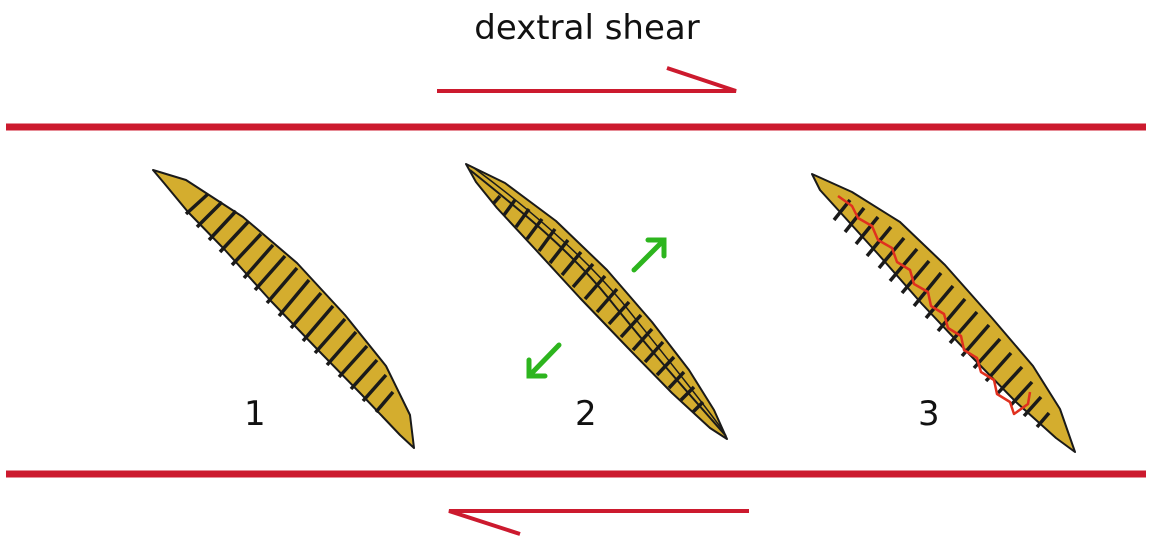 The height and width of the screenshot is (555, 1174). Describe the element at coordinates (289, 303) in the screenshot. I see `vein-1-fibres` at that location.